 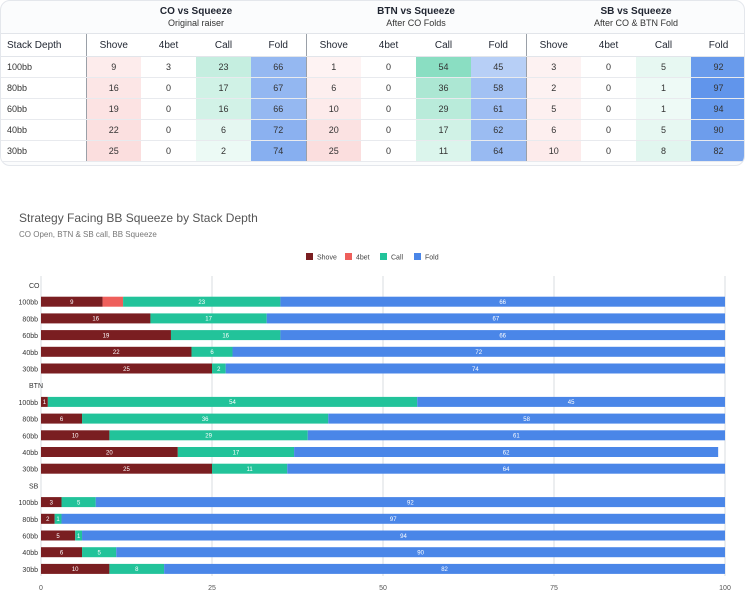 I want to click on cell-co-call: 23, so click(x=223, y=67).